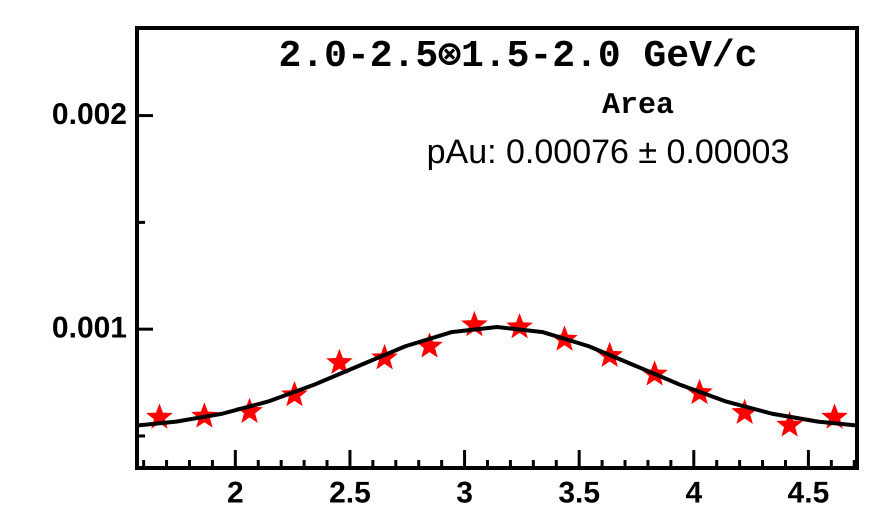 This screenshot has width=881, height=520. Describe the element at coordinates (235, 493) in the screenshot. I see `x-tick-label: 2` at that location.